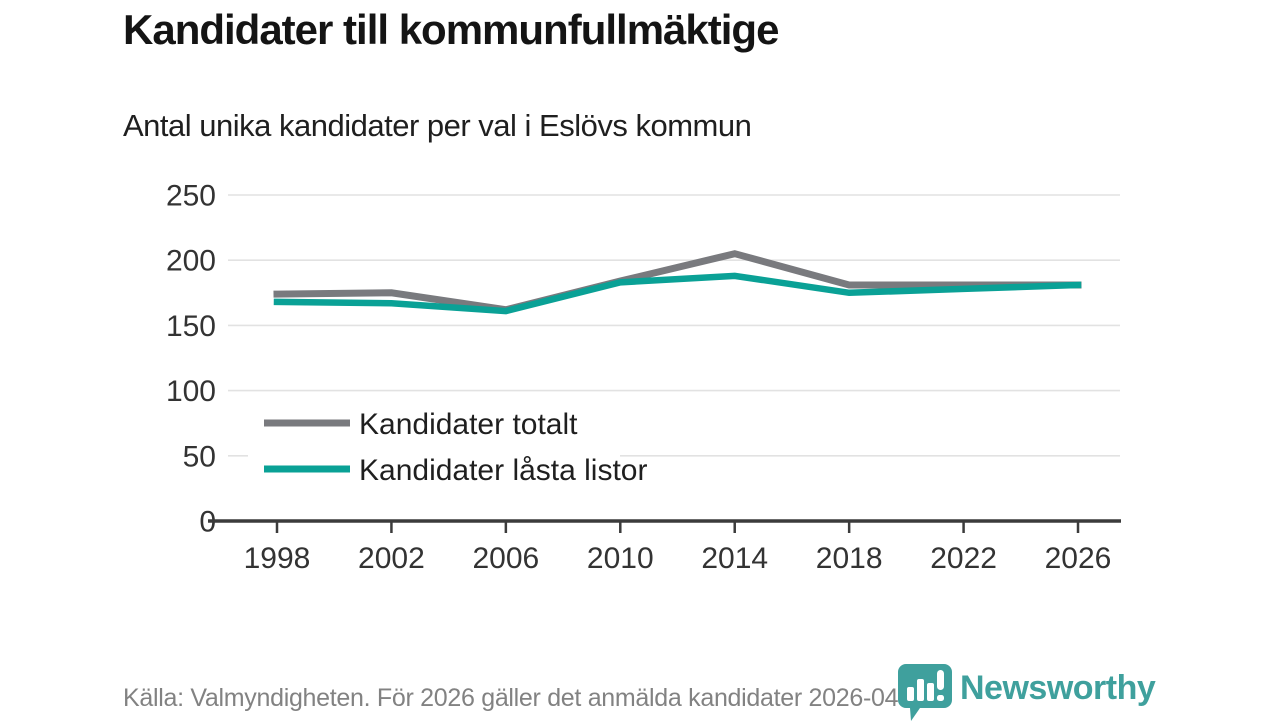  I want to click on y-tick-label: 0, so click(207, 522).